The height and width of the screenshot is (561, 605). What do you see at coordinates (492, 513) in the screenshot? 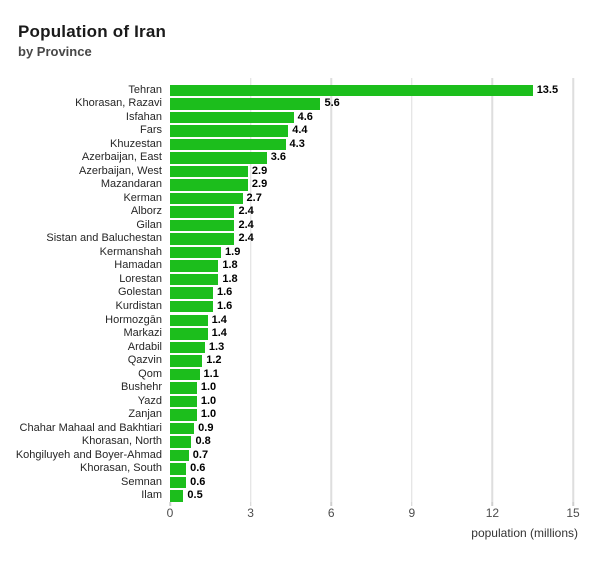
I see `x-tick-label: 12` at bounding box center [492, 513].